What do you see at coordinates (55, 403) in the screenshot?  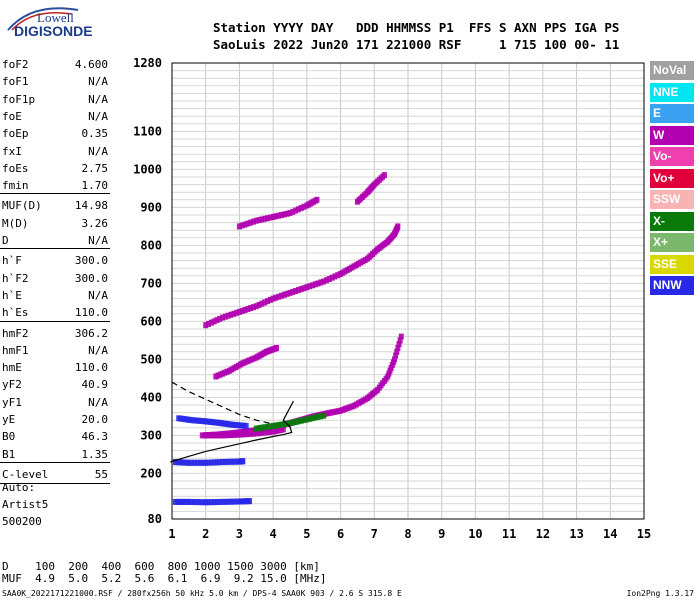 I see `param-row: yF1 N/A` at bounding box center [55, 403].